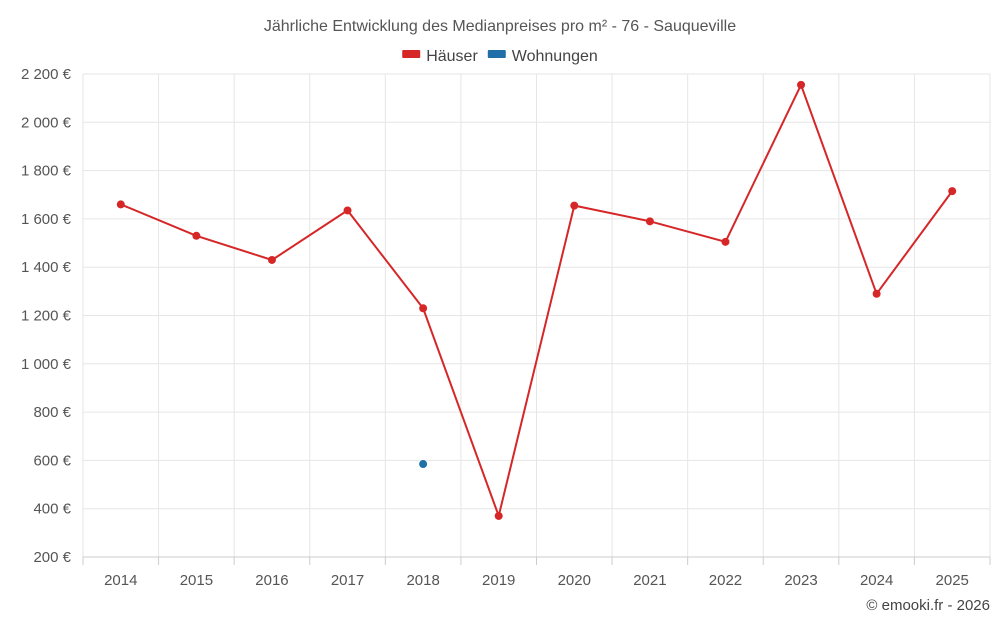 This screenshot has width=1000, height=625. I want to click on y-tick-label: 2 000 €, so click(46, 122).